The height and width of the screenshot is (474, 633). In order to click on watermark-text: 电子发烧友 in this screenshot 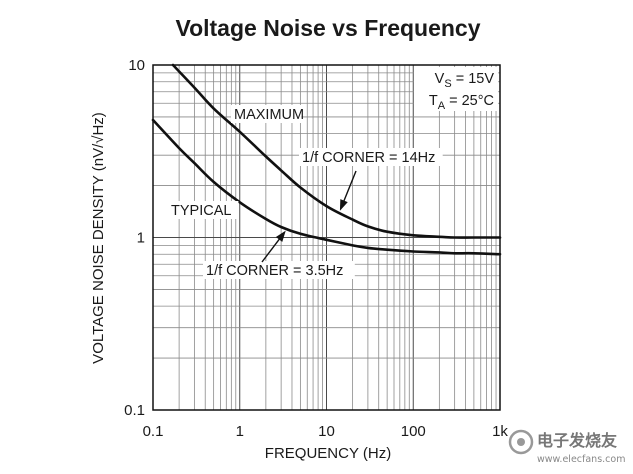, I will do `click(577, 440)`.